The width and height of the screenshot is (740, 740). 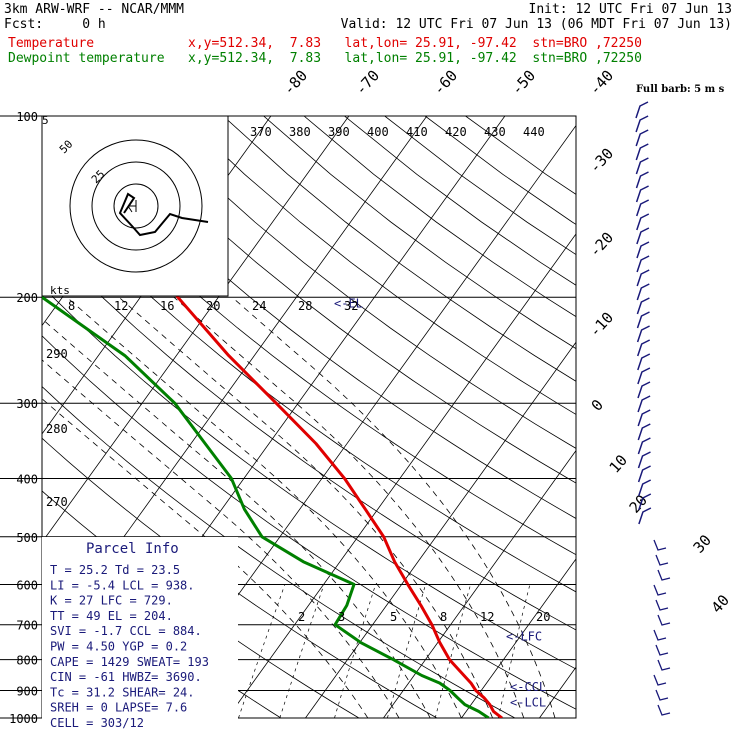 What do you see at coordinates (417, 132) in the screenshot?
I see `theta-label: 410` at bounding box center [417, 132].